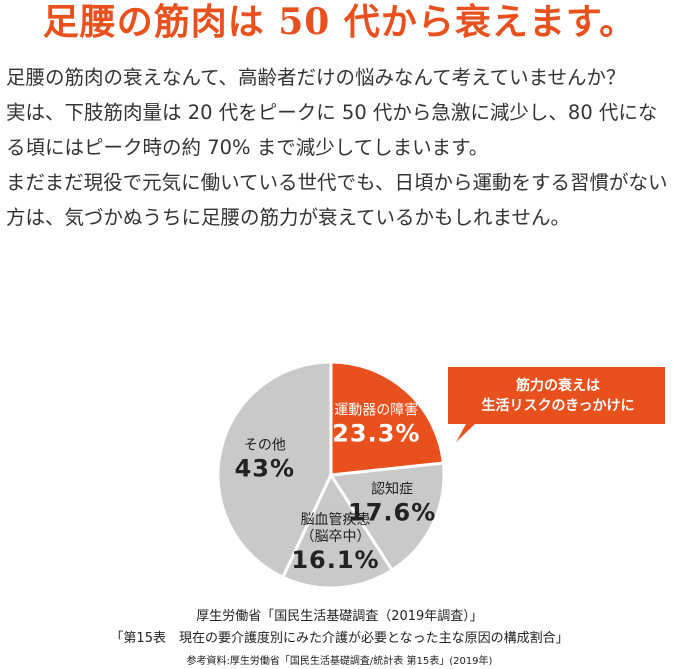 The height and width of the screenshot is (669, 679). Describe the element at coordinates (335, 559) in the screenshot. I see `value-label: 16.1%` at that location.